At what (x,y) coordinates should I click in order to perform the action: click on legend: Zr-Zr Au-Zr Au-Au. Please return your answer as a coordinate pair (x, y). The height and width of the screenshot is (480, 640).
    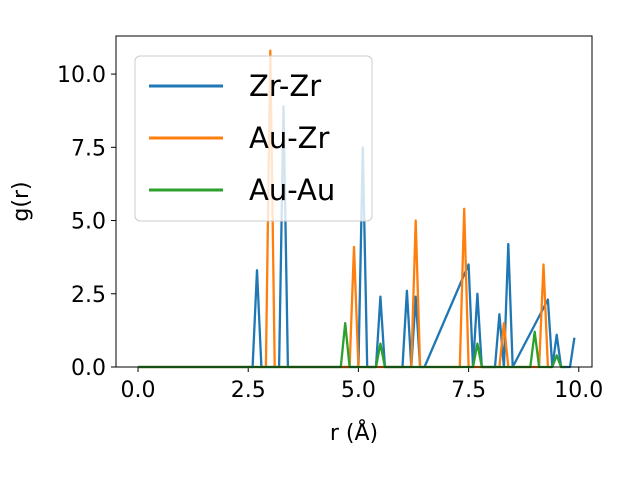
    Looking at the image, I should click on (253, 138).